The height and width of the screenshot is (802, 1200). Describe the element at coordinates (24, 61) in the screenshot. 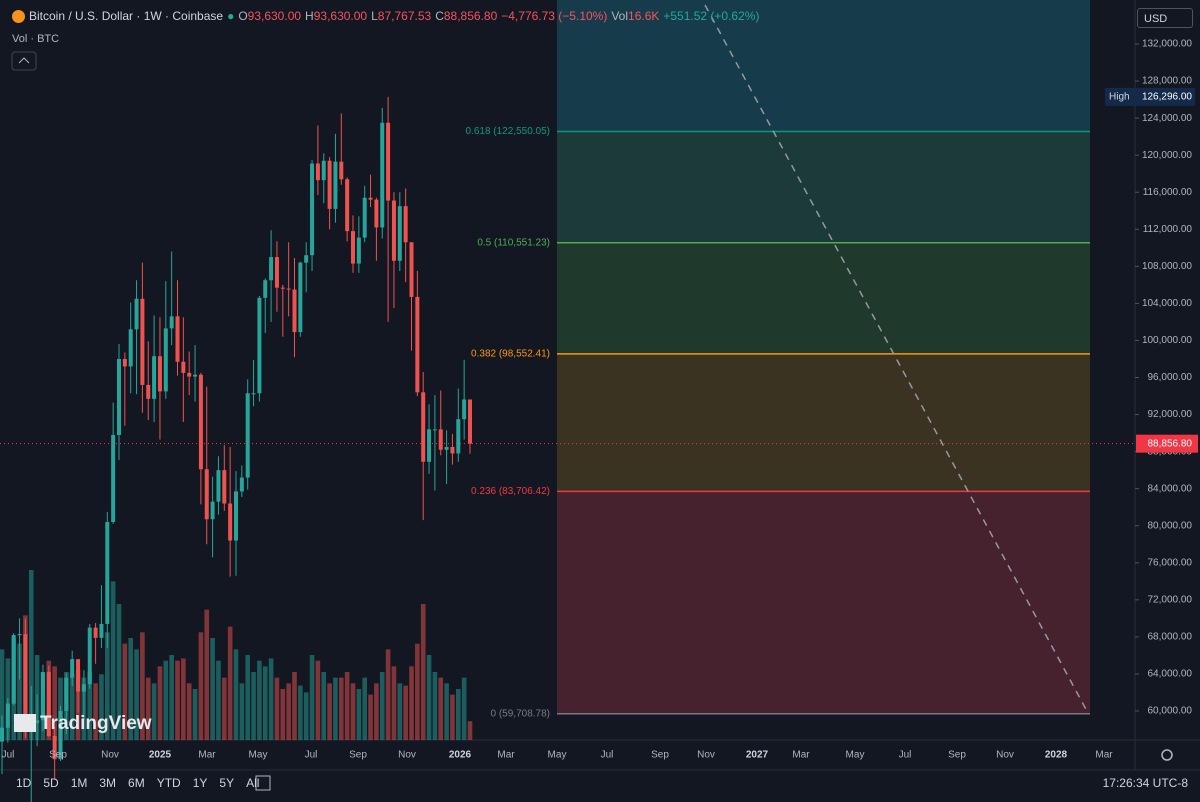

I see `collapse-button` at that location.